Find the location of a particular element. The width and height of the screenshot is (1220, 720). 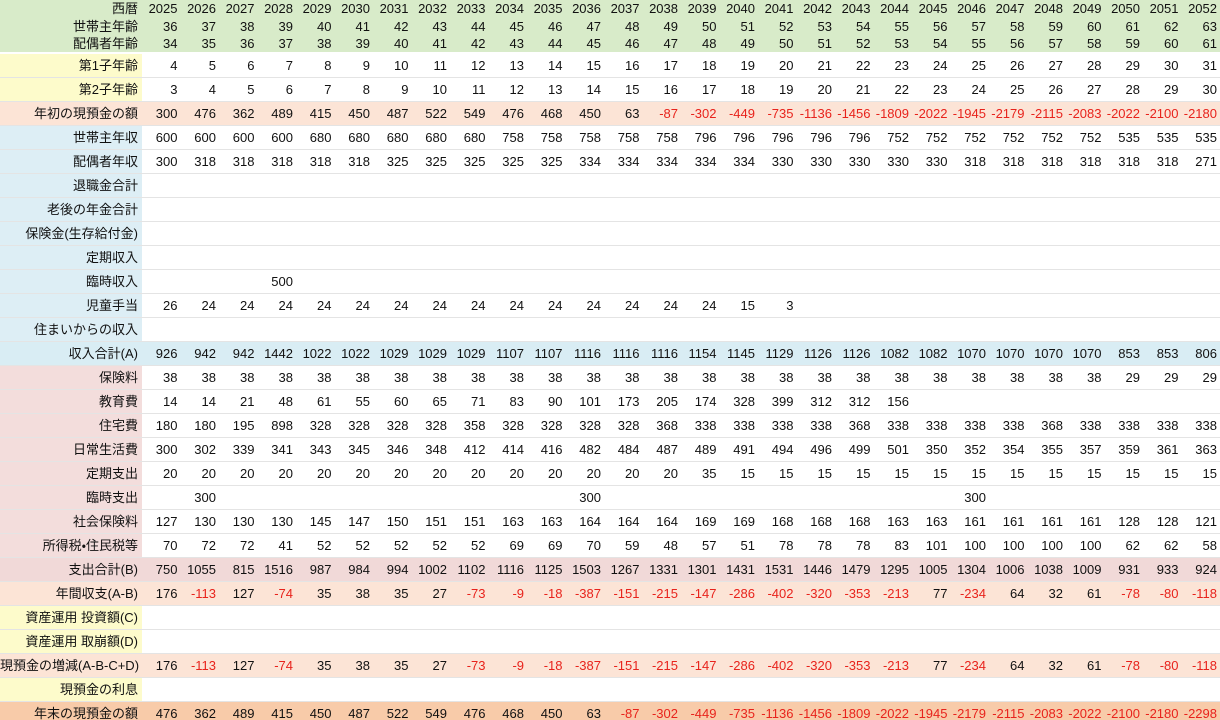

cell-value: -387 is located at coordinates (584, 665).